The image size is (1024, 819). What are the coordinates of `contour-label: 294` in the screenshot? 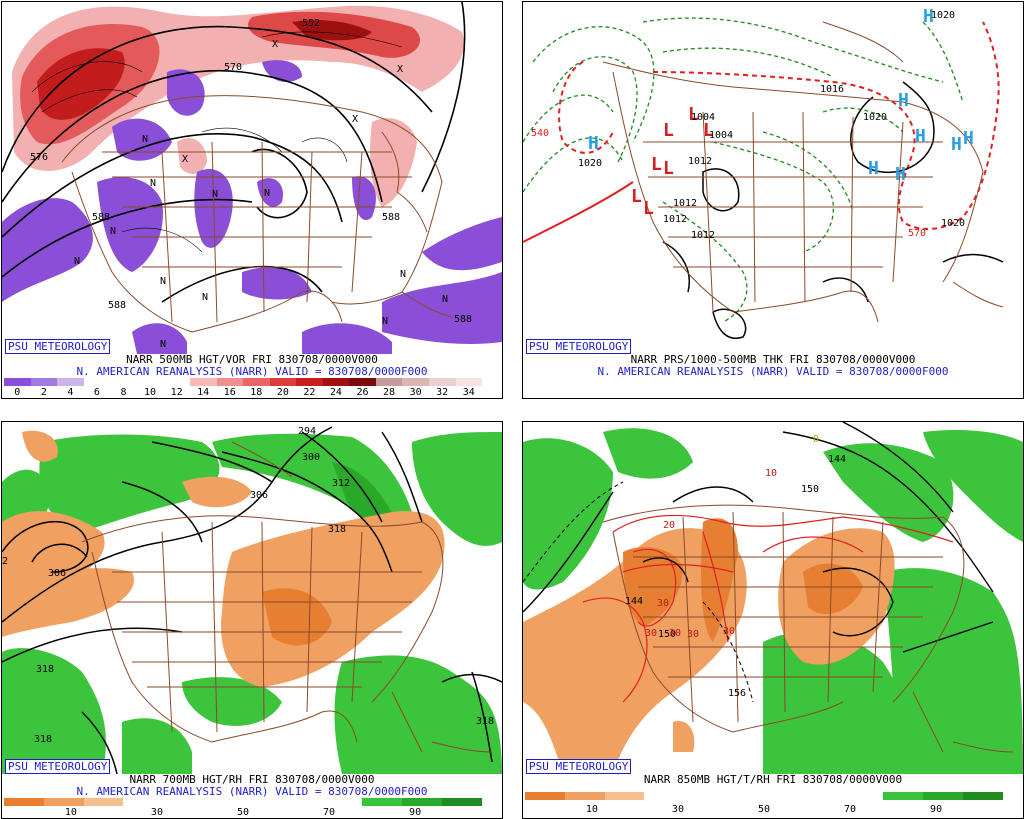 It's located at (307, 431).